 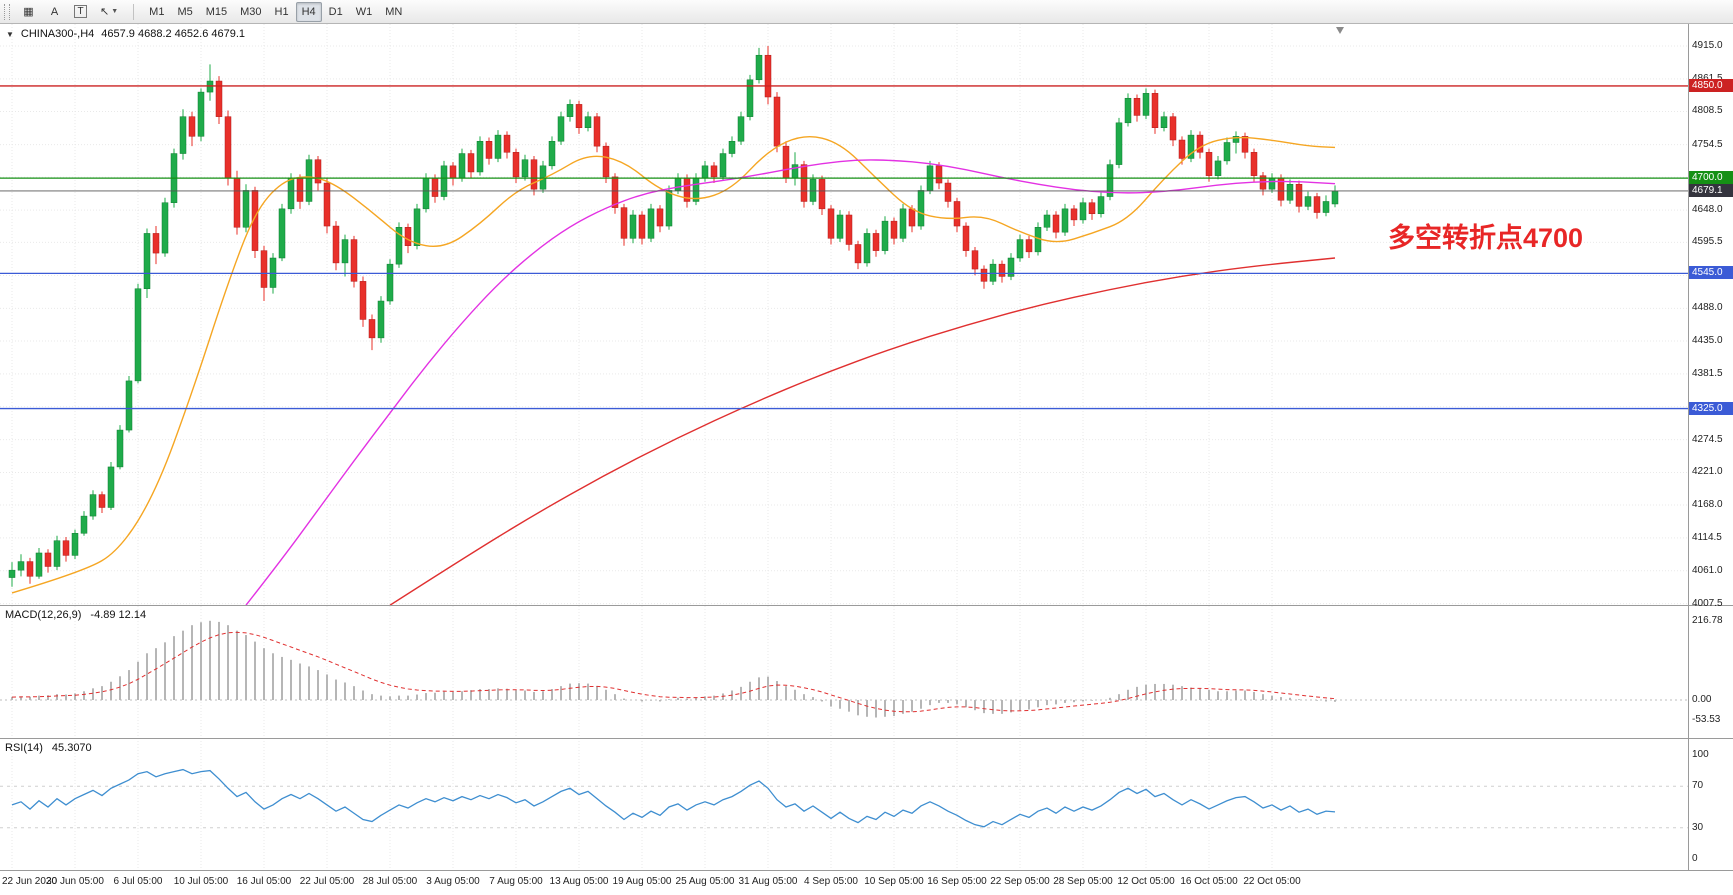 What do you see at coordinates (184, 12) in the screenshot?
I see `timeframe-m5-button: M5` at bounding box center [184, 12].